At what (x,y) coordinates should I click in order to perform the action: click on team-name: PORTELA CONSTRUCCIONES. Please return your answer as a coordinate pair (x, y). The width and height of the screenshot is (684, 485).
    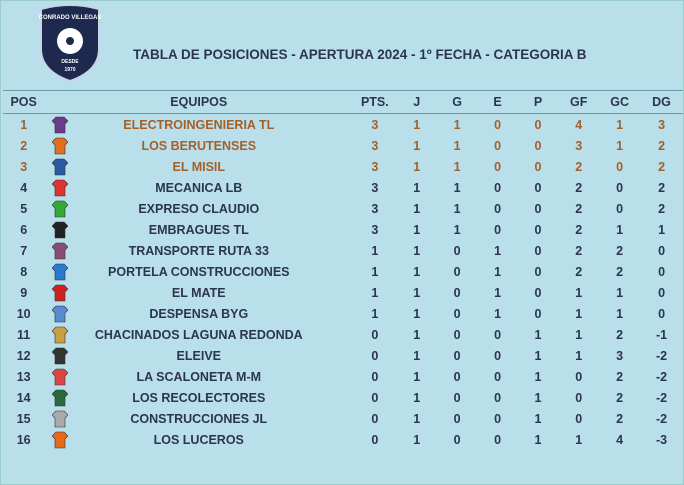
    Looking at the image, I should click on (198, 271).